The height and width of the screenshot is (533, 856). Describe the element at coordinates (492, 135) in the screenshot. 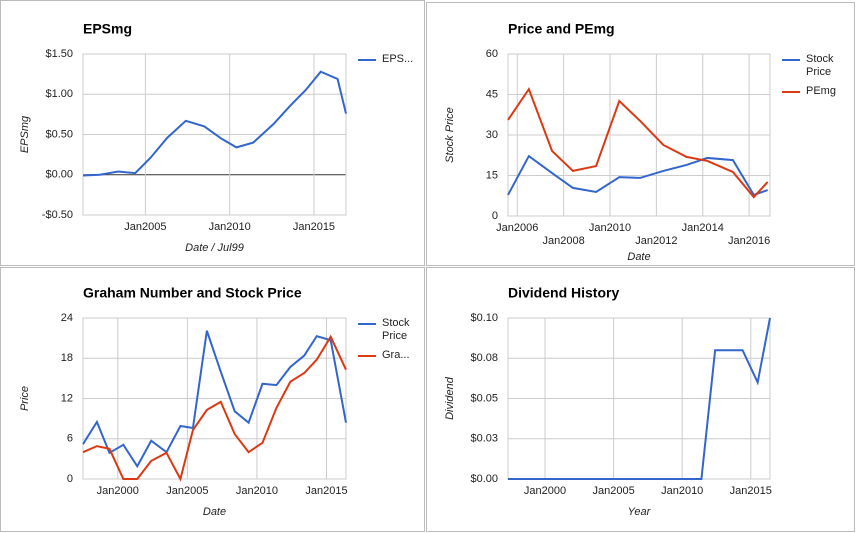

I see `y-tick-label: 30` at that location.